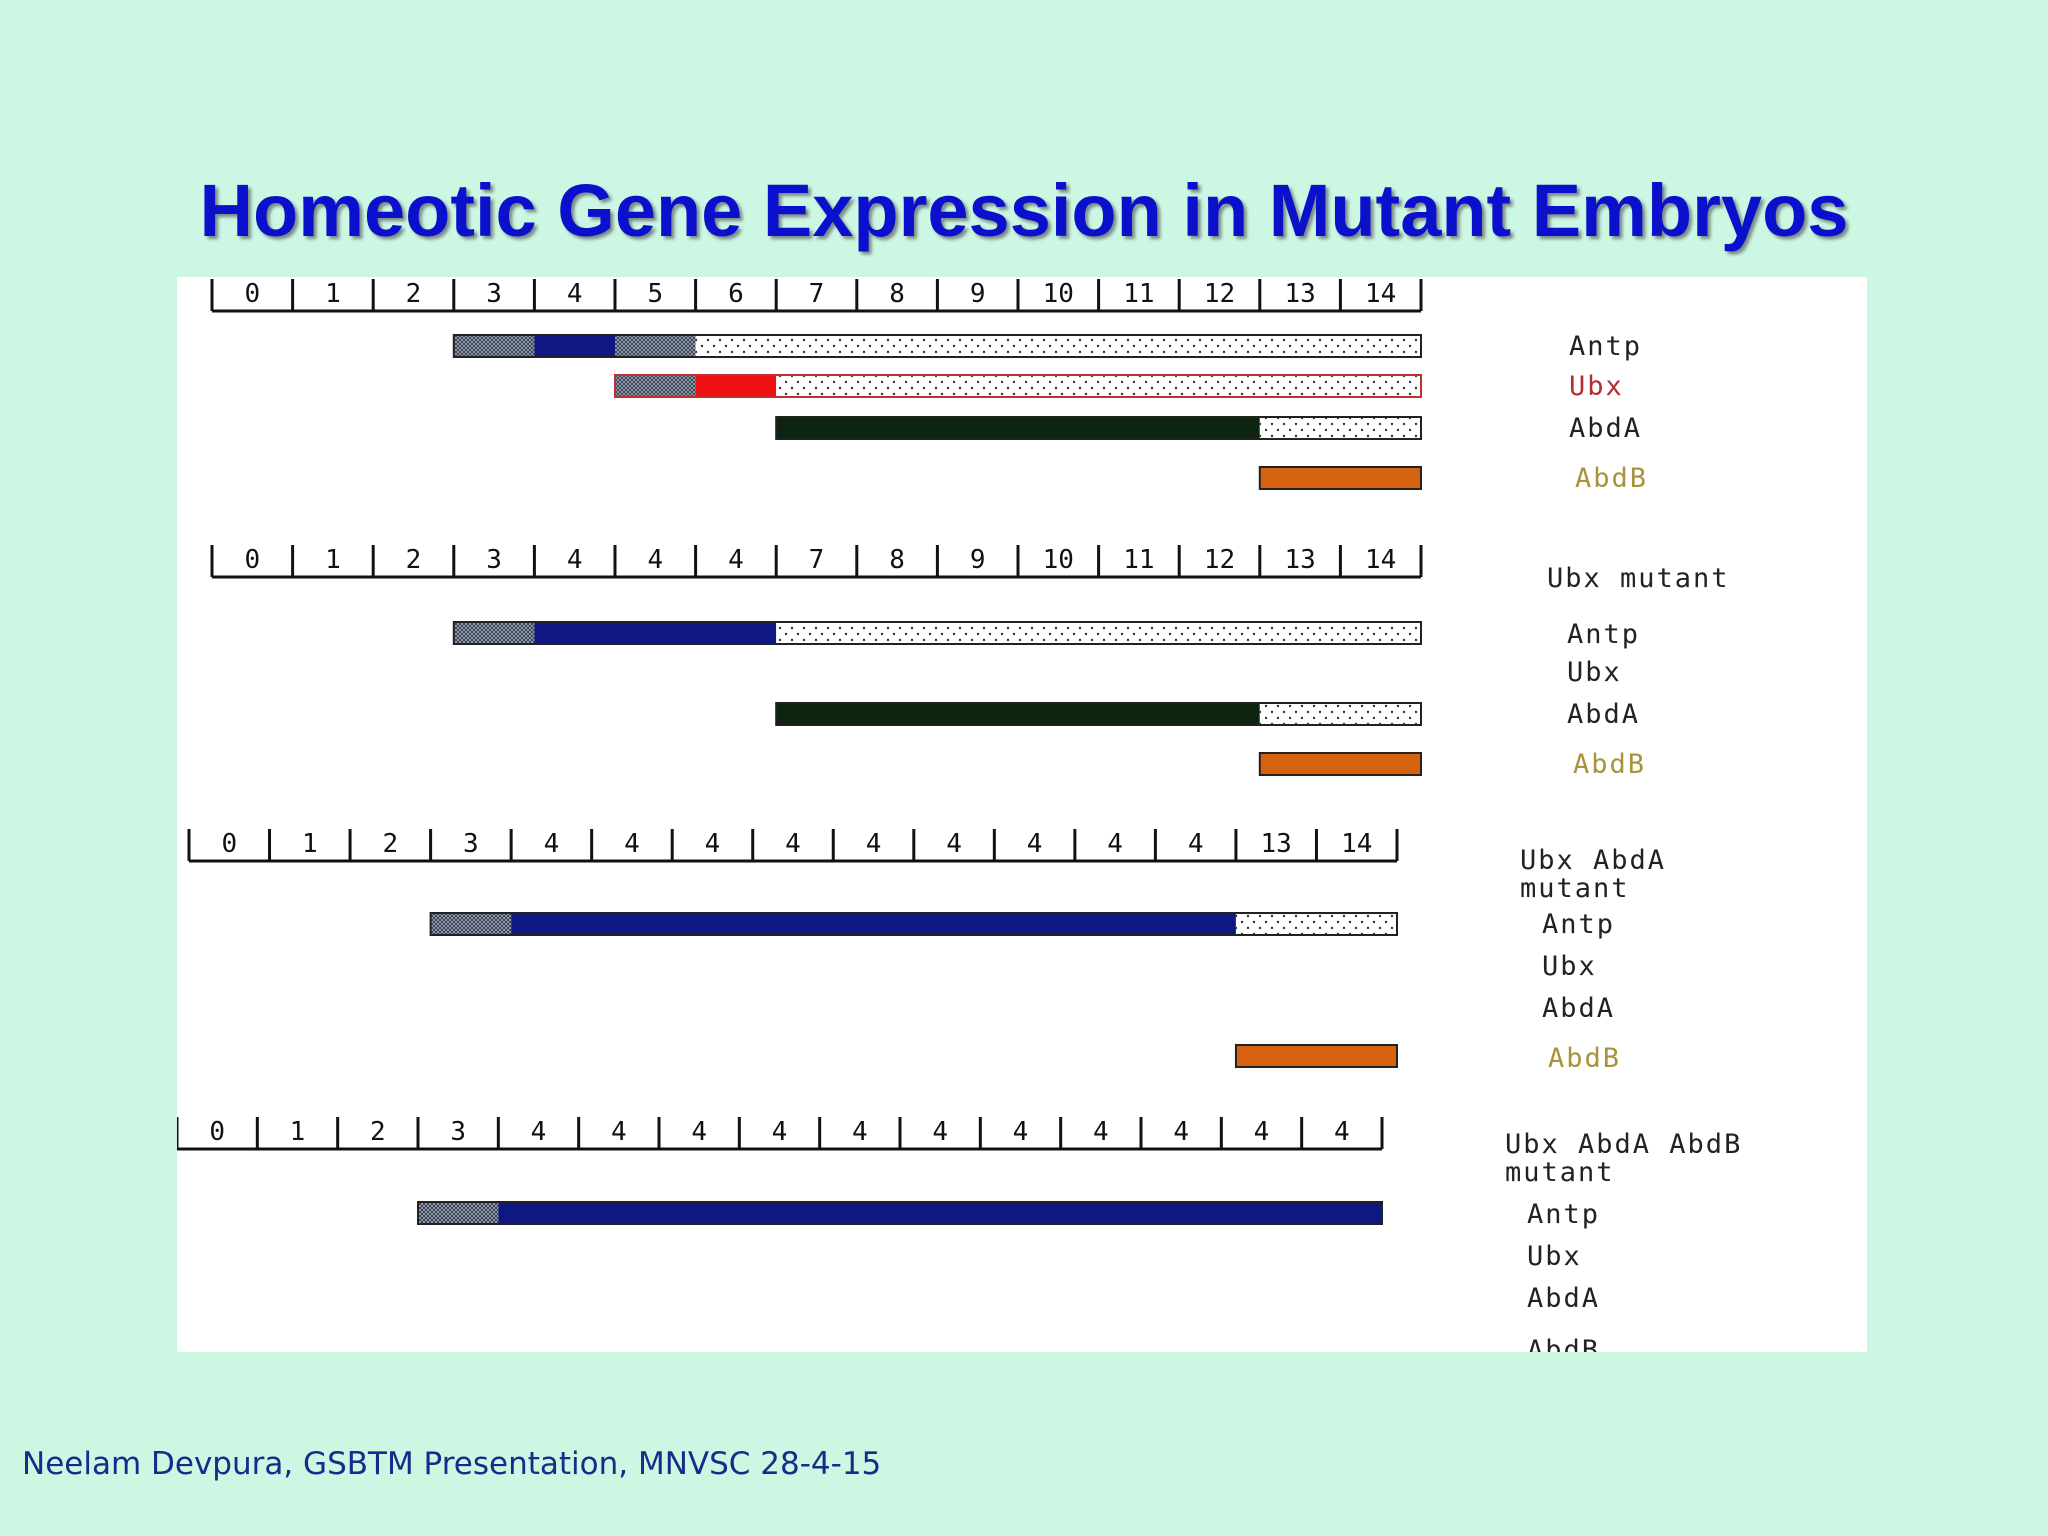 The width and height of the screenshot is (2048, 1536). What do you see at coordinates (1623, 1144) in the screenshot?
I see `mutant-header: Ubx AbdA AbdB` at bounding box center [1623, 1144].